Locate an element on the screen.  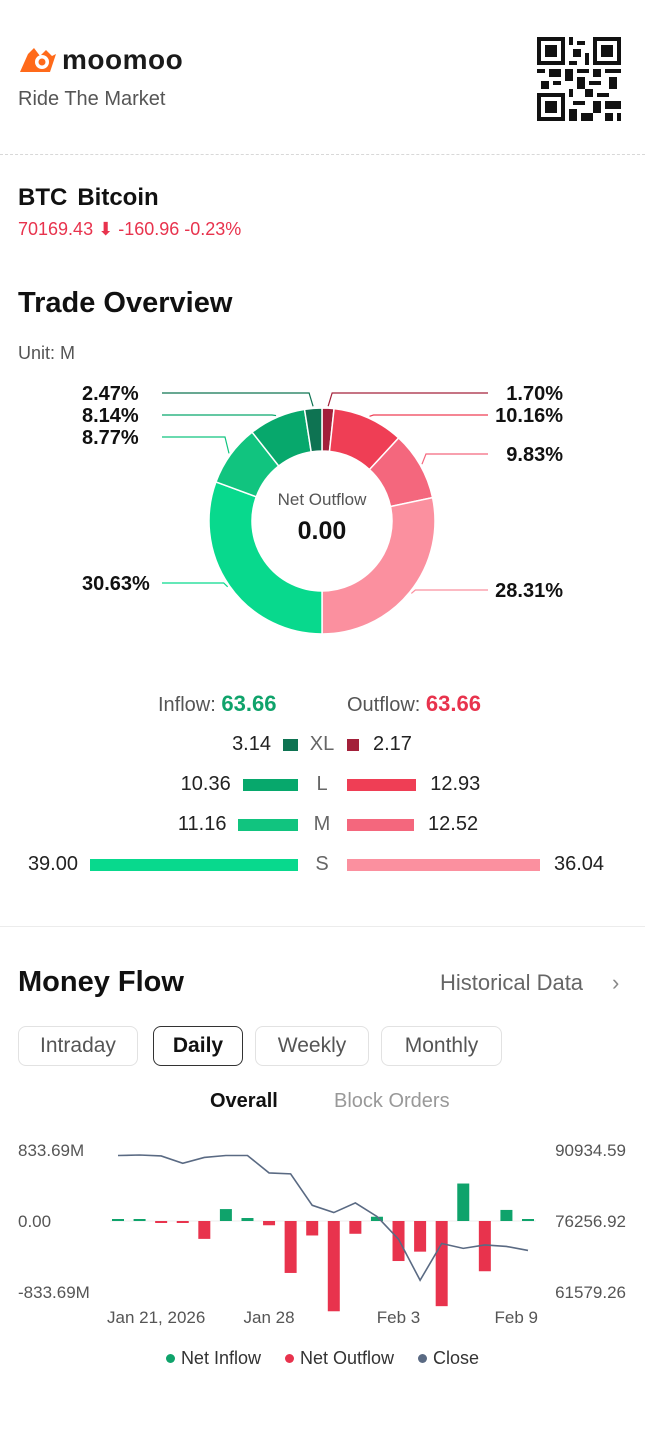
header-divider is located at coordinates (322, 154).